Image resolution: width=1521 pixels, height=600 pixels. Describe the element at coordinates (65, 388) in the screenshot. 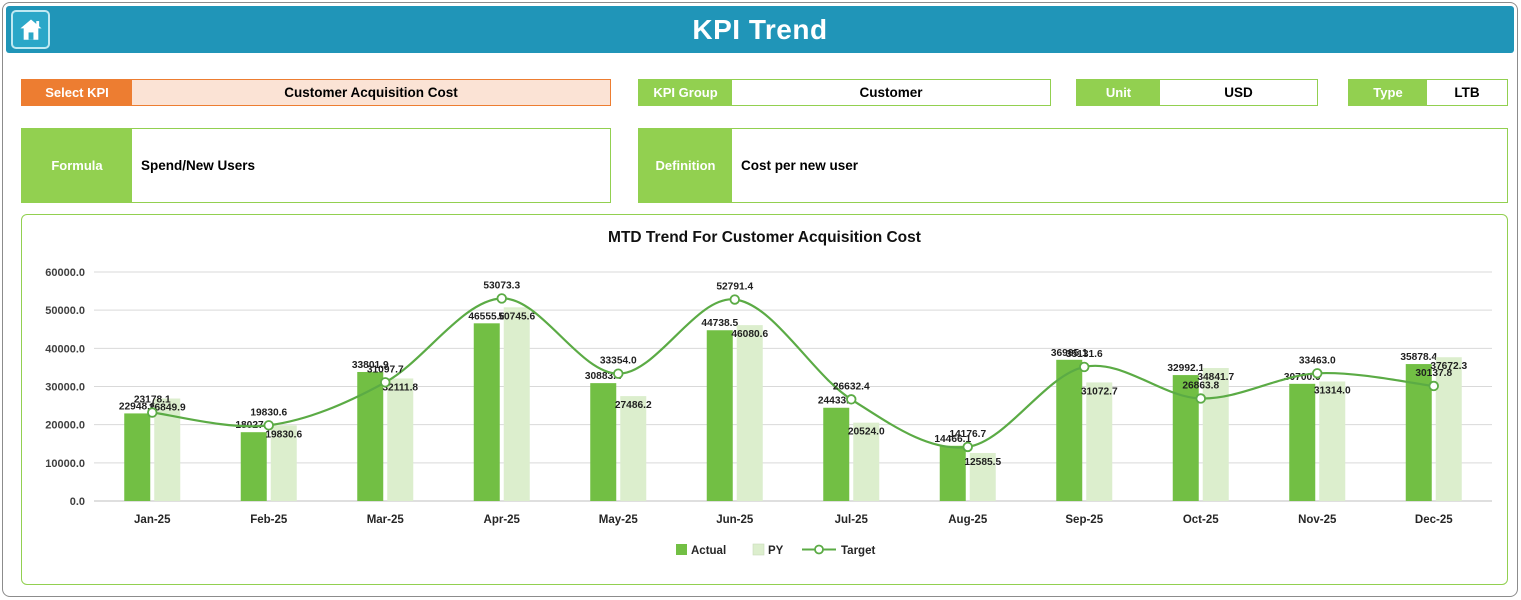

I see `y-axis-tick: 30000.0` at that location.